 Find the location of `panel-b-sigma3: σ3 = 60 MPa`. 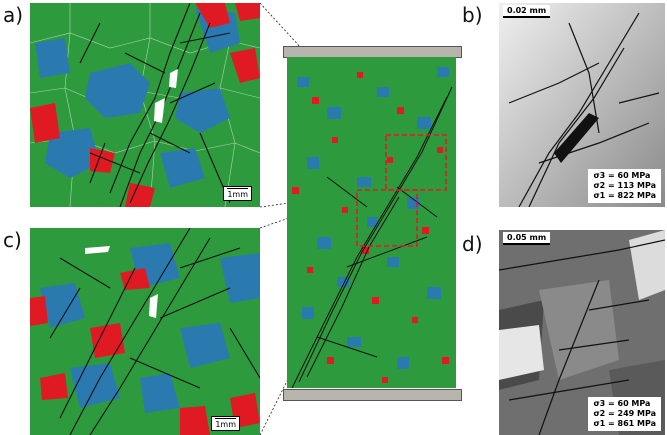

panel-b-sigma3: σ3 = 60 MPa is located at coordinates (622, 175).